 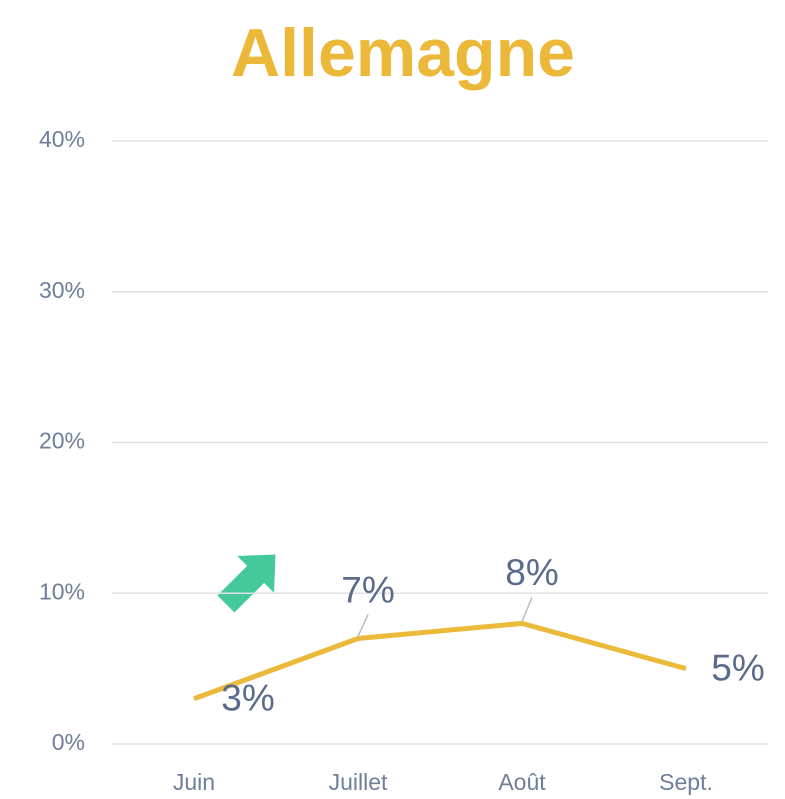 I want to click on data-label: 8%, so click(x=531, y=572).